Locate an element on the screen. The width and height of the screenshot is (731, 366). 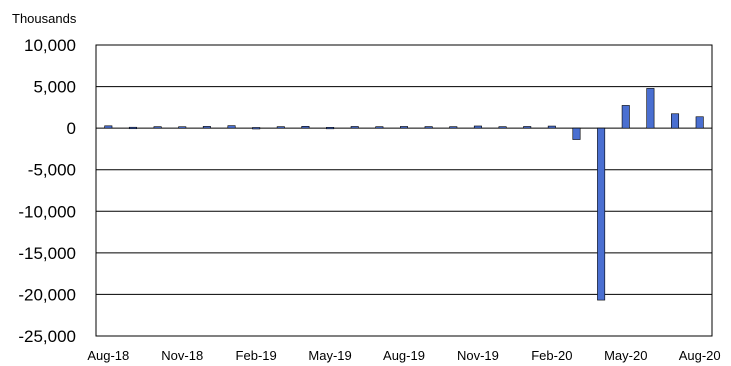
y-tick-label: 0 is located at coordinates (71, 128).